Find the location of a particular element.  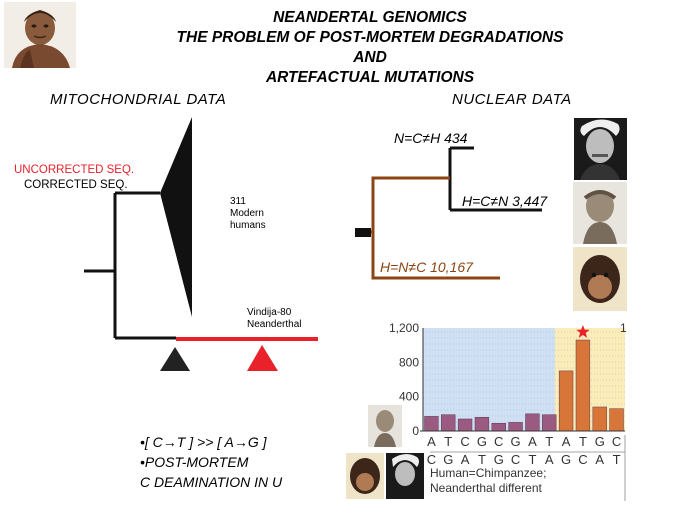

neanderthal-bust-image is located at coordinates (600, 213).